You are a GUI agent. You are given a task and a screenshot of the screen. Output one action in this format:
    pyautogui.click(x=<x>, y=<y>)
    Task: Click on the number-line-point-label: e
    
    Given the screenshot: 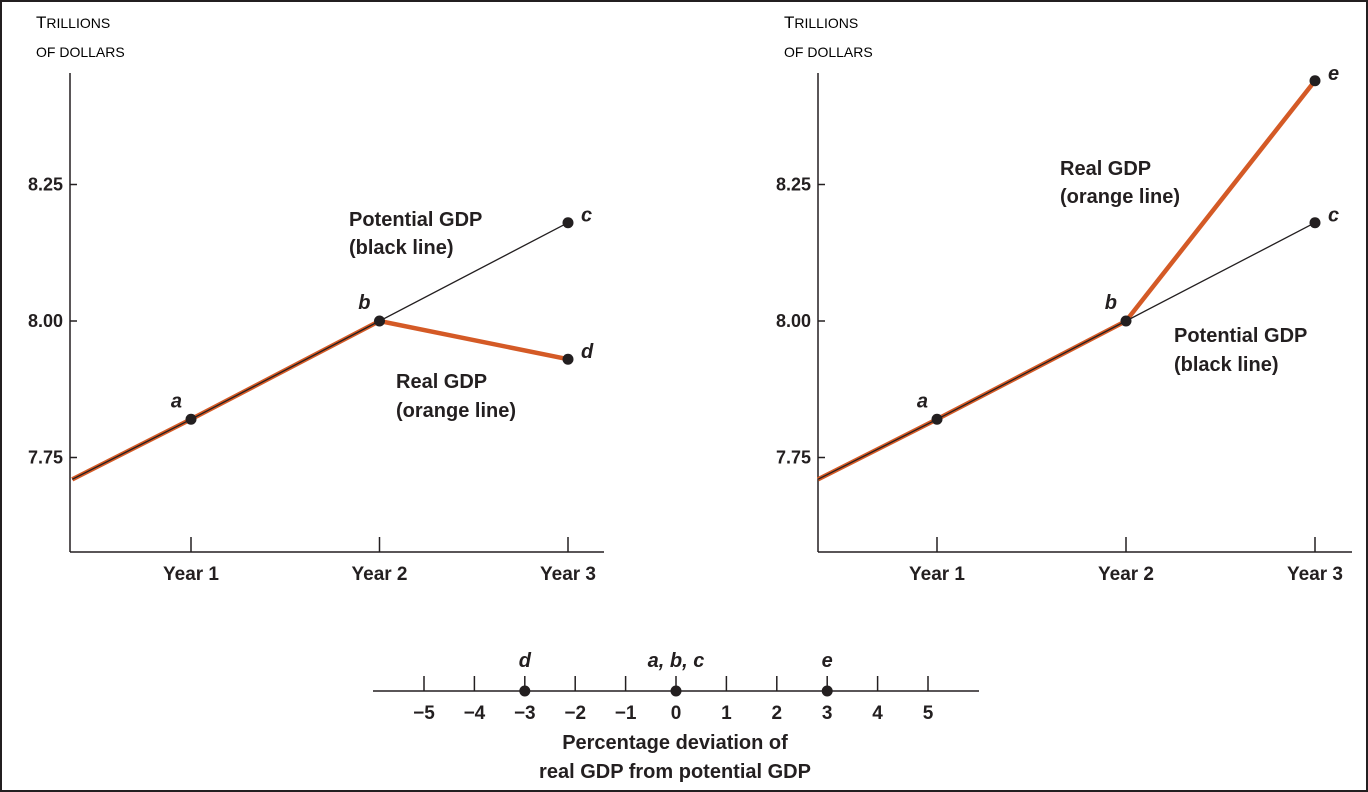 What is the action you would take?
    pyautogui.click(x=827, y=661)
    